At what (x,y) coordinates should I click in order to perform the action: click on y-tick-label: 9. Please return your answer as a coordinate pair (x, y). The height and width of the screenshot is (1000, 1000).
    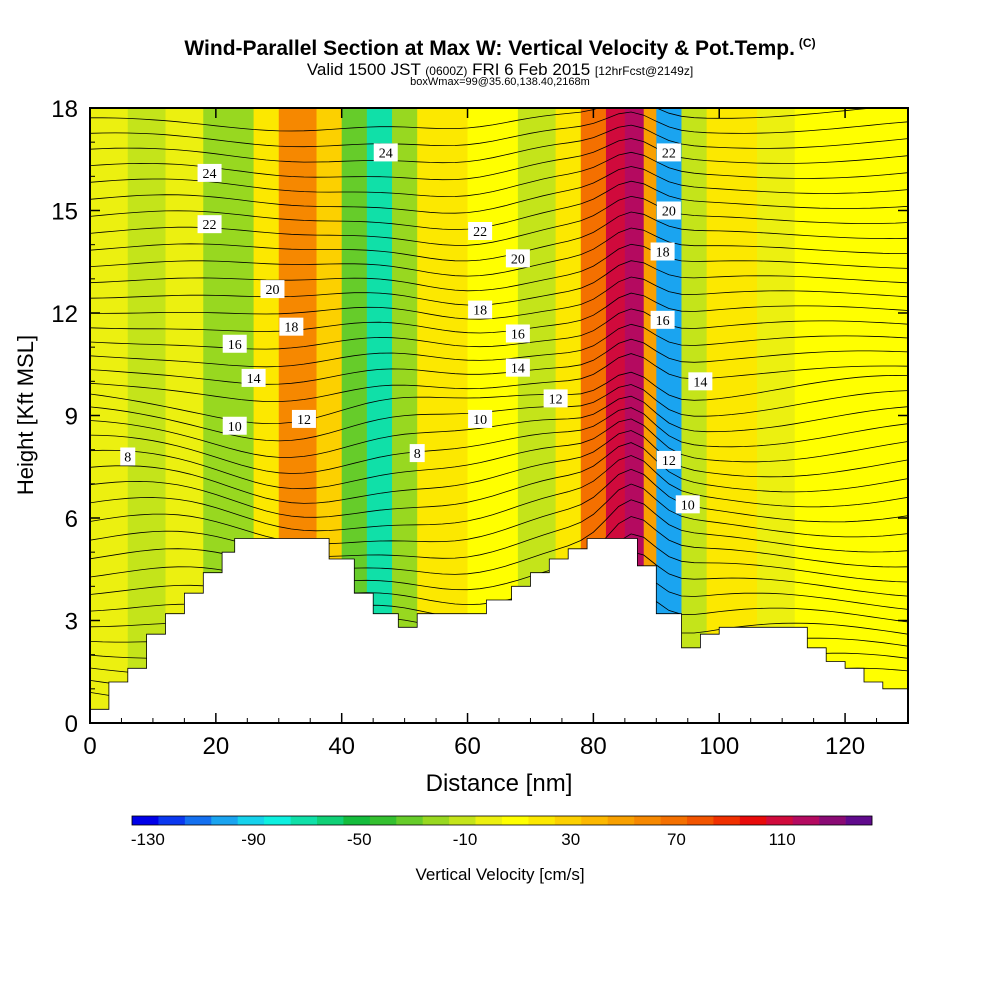
    Looking at the image, I should click on (71, 417).